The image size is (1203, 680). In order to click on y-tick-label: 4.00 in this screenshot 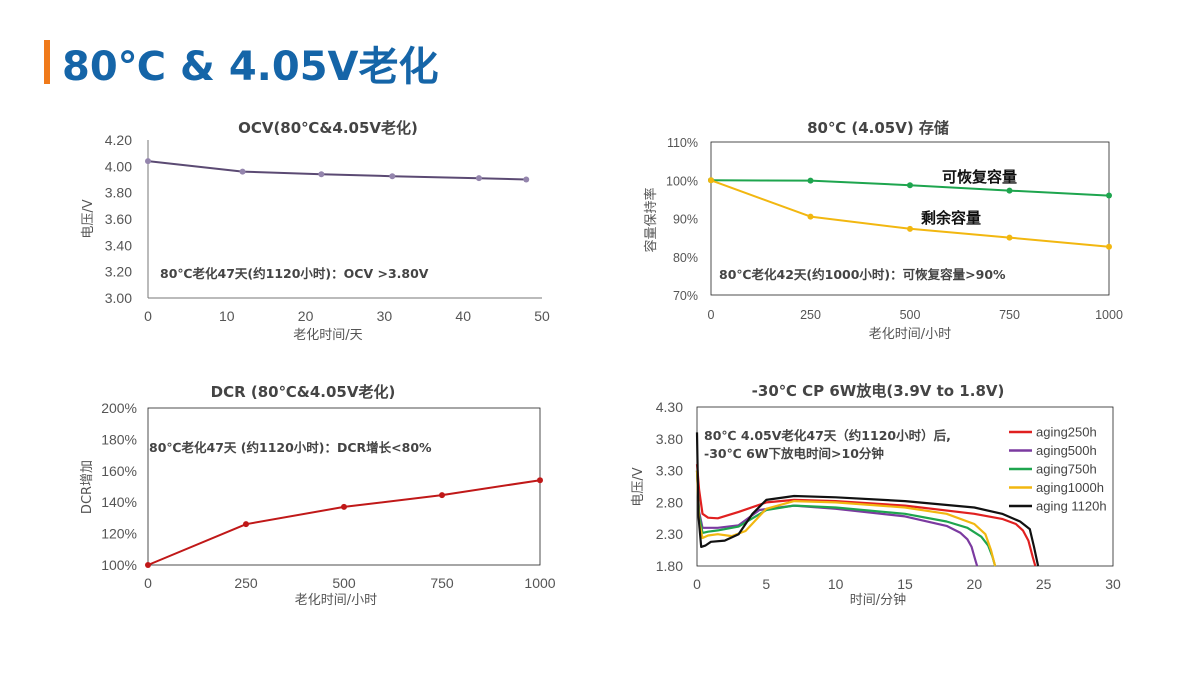, I will do `click(118, 166)`.